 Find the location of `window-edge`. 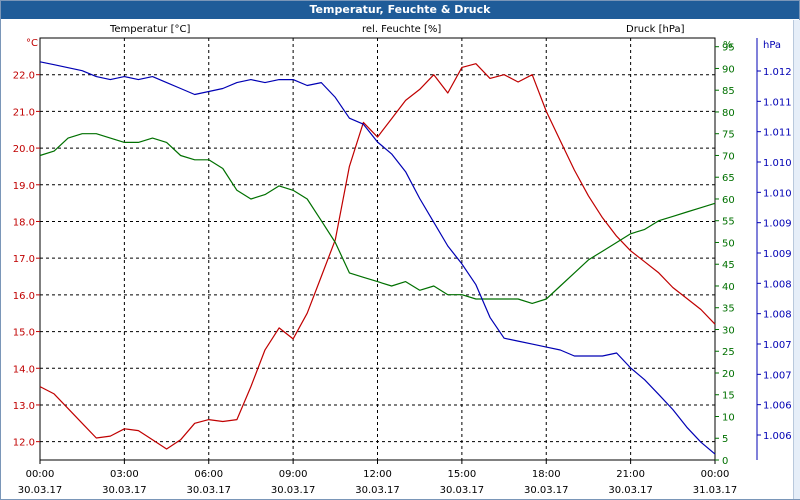

window-edge is located at coordinates (796, 259).